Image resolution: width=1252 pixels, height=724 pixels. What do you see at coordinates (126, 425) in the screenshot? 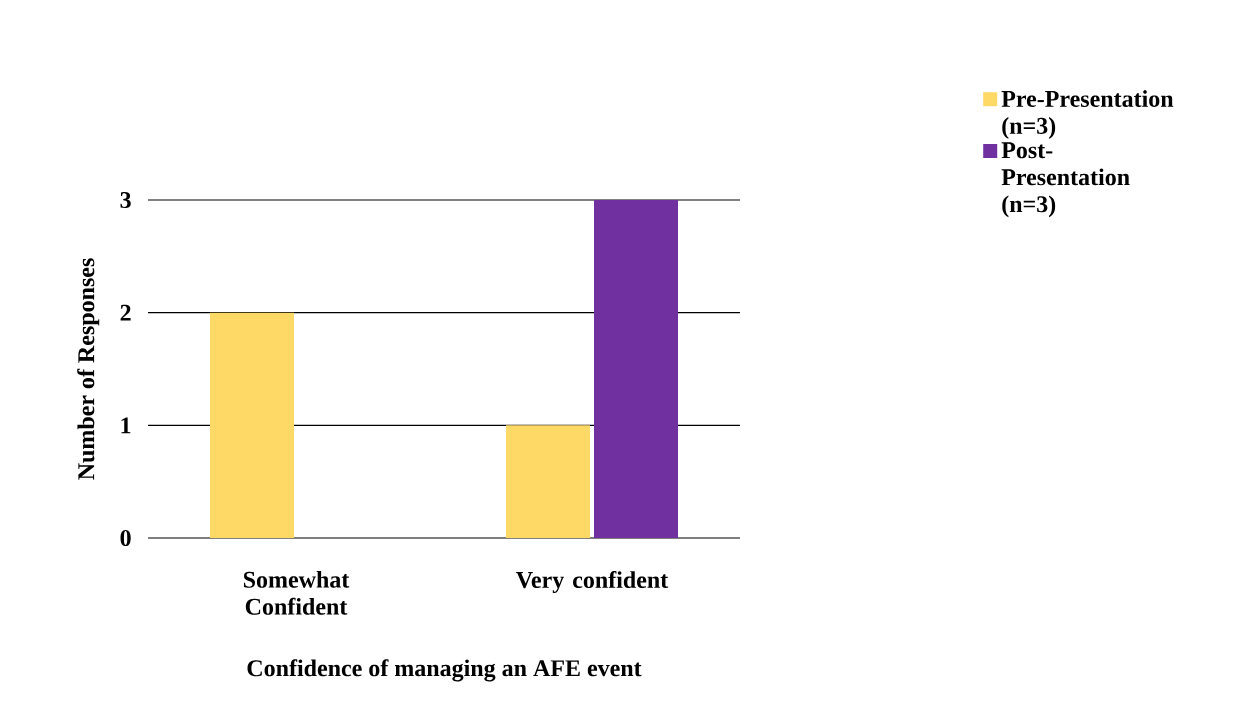
I see `y-tick-label: 1` at bounding box center [126, 425].